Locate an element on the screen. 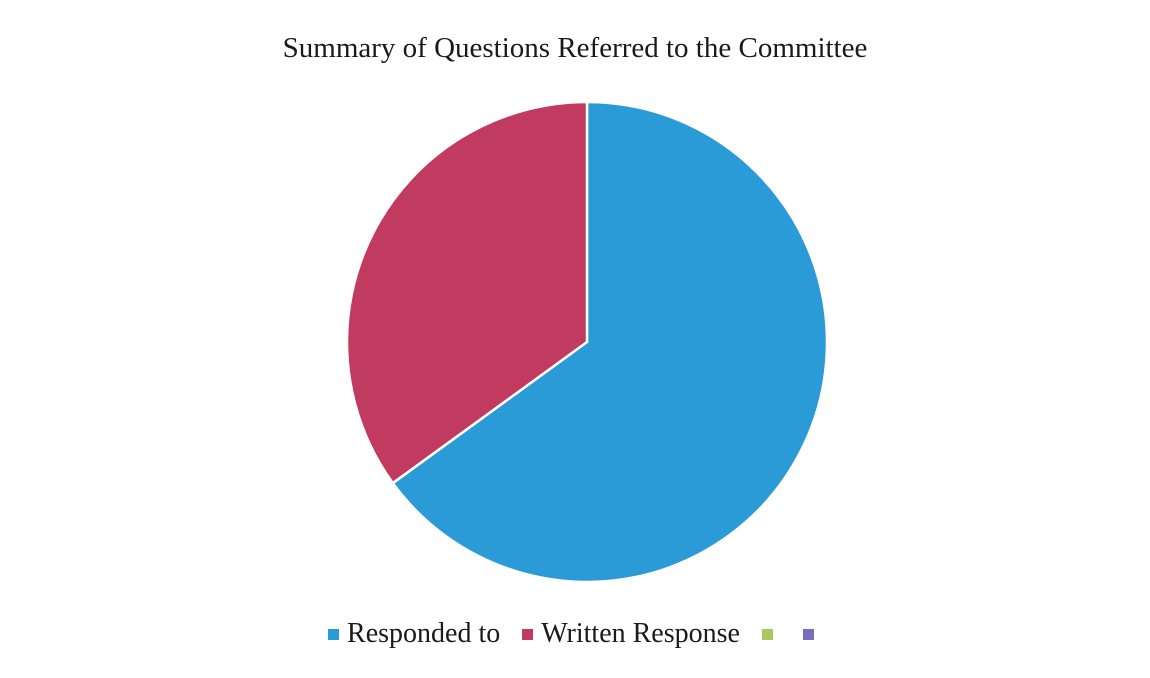 The image size is (1150, 678). legend-label: Written Response is located at coordinates (640, 633).